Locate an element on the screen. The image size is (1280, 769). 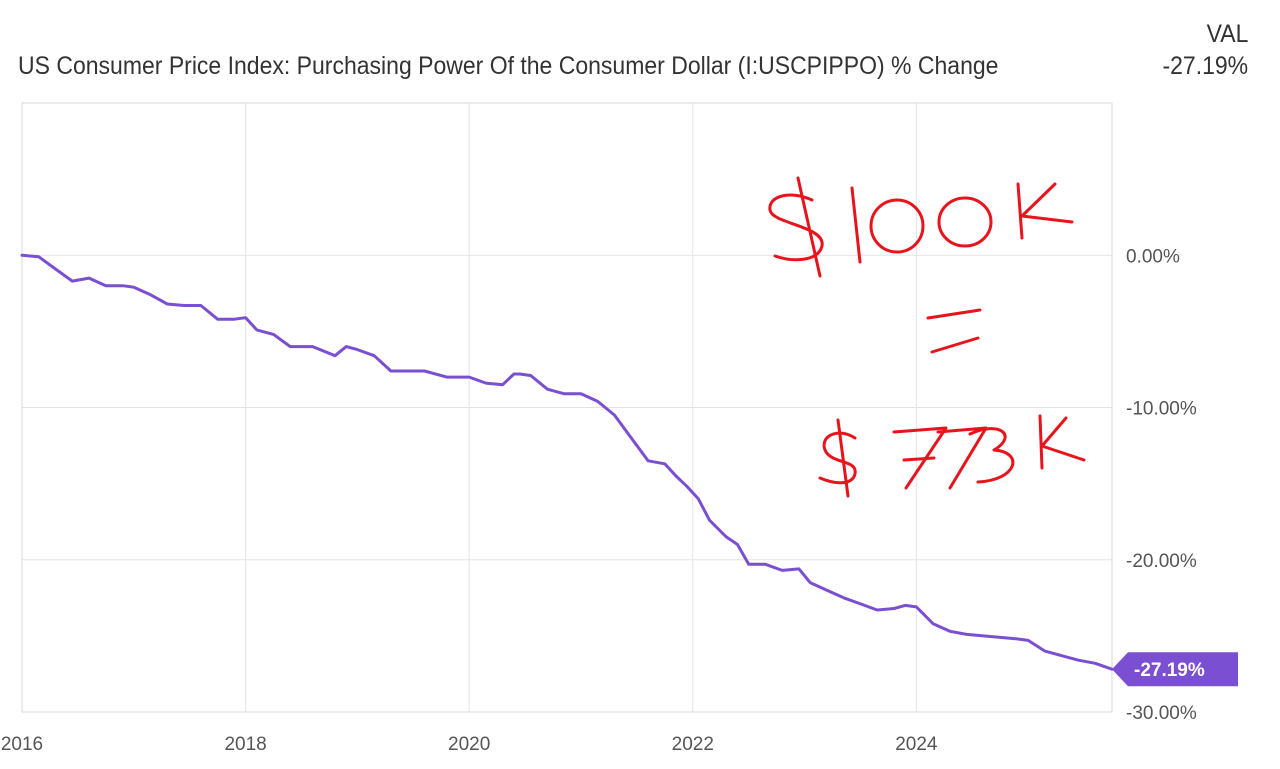
last-value-badge: -27.19% is located at coordinates (1175, 669).